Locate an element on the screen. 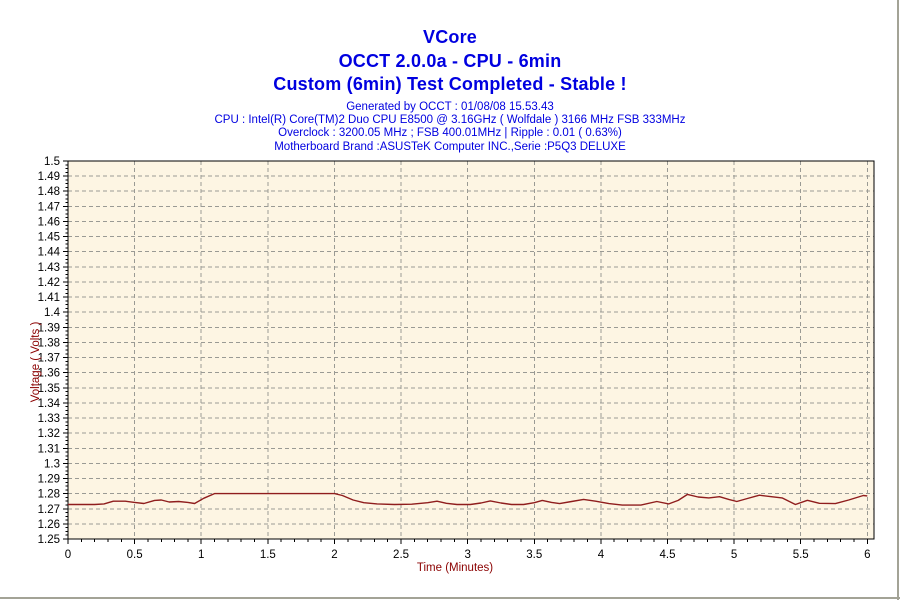 The image size is (900, 600). x-tick-label: 4.5 is located at coordinates (668, 555).